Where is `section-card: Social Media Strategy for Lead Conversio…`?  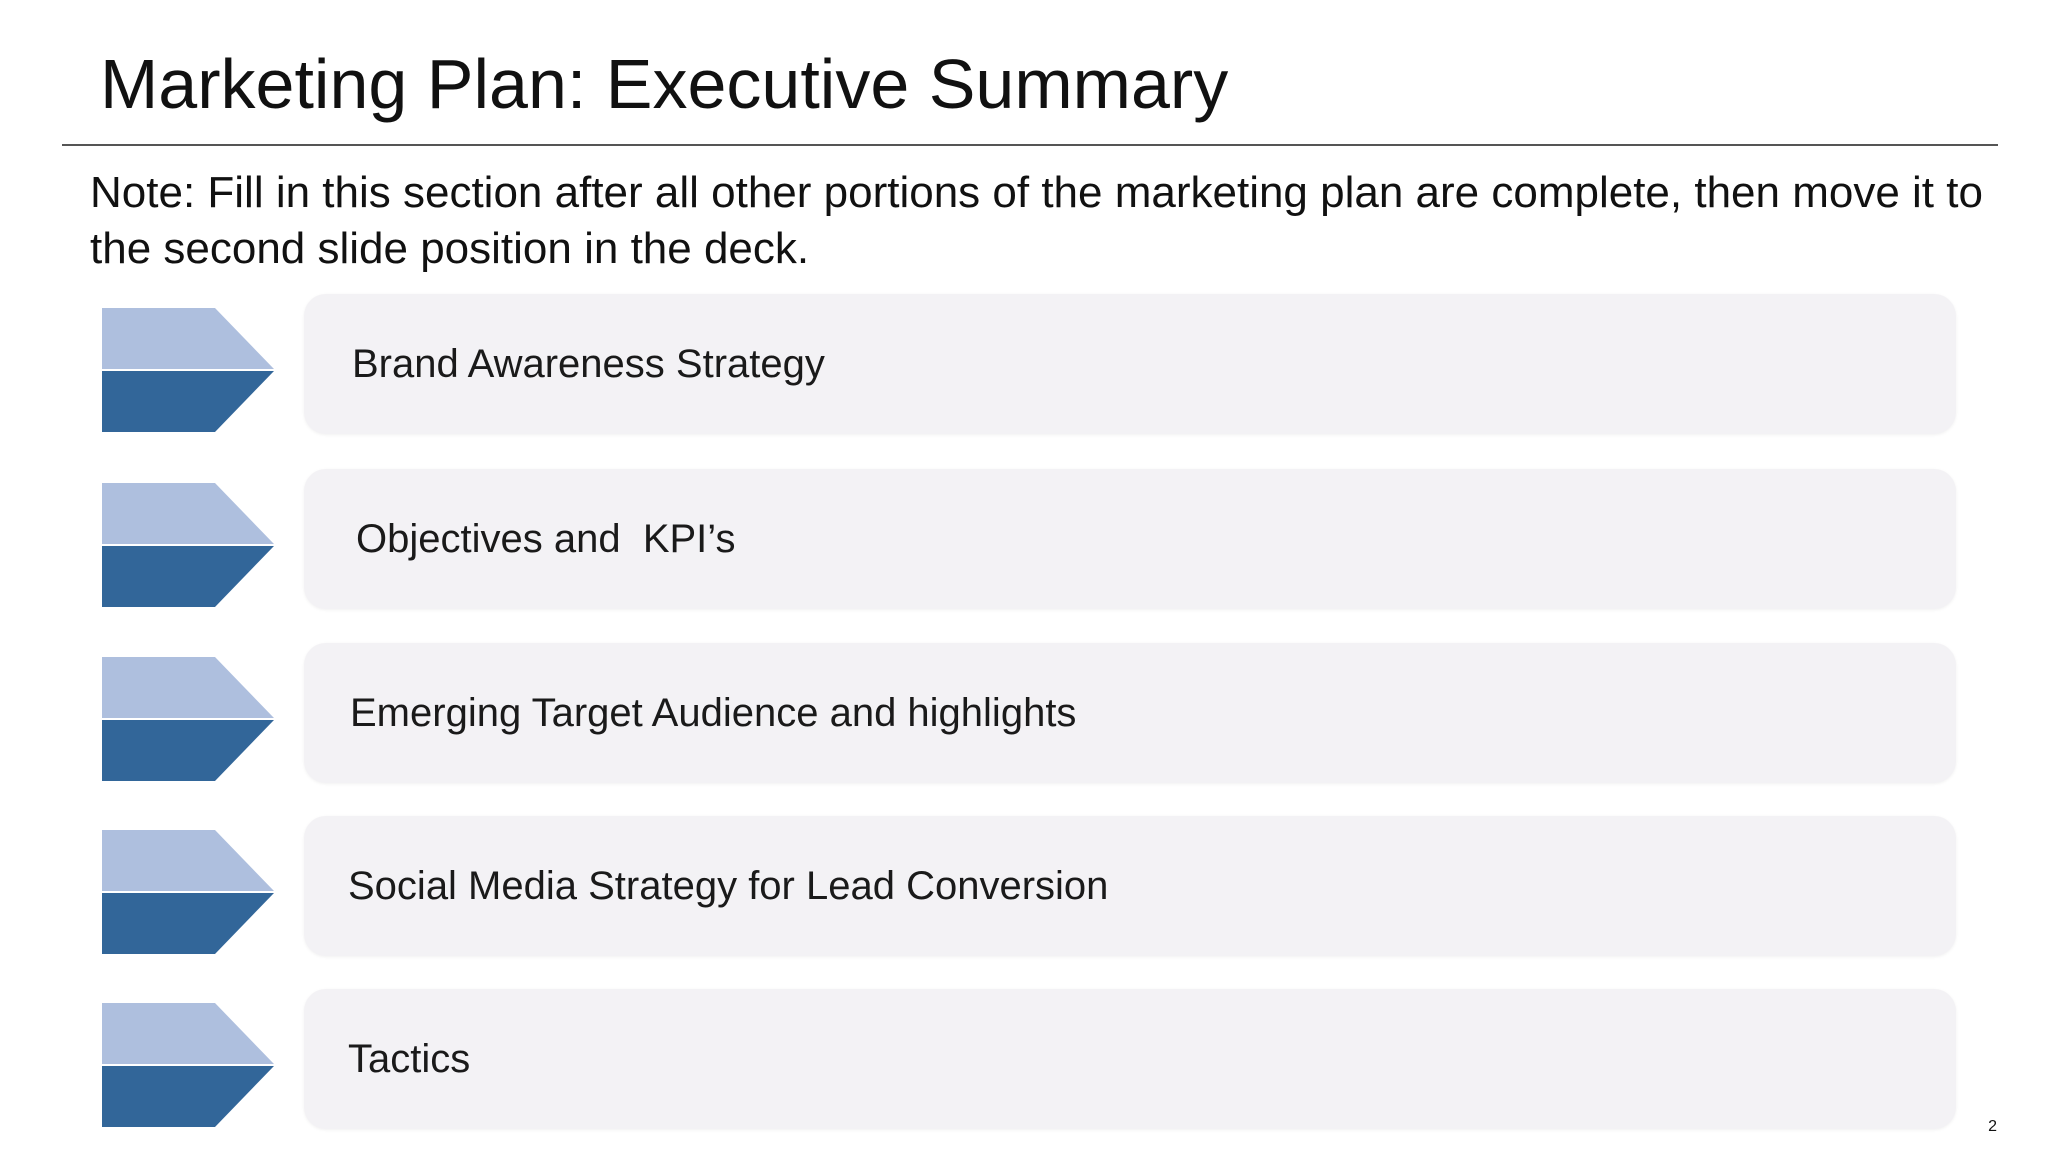
section-card: Social Media Strategy for Lead Conversio… is located at coordinates (1130, 886).